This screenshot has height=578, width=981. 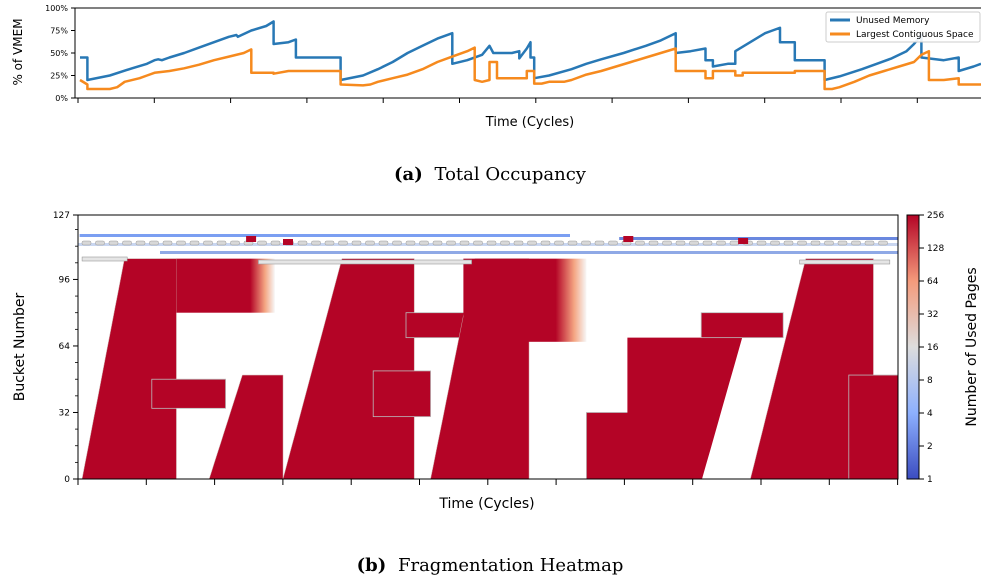 What do you see at coordinates (510, 174) in the screenshot?
I see `caption-a-text: Total Occupancy` at bounding box center [510, 174].